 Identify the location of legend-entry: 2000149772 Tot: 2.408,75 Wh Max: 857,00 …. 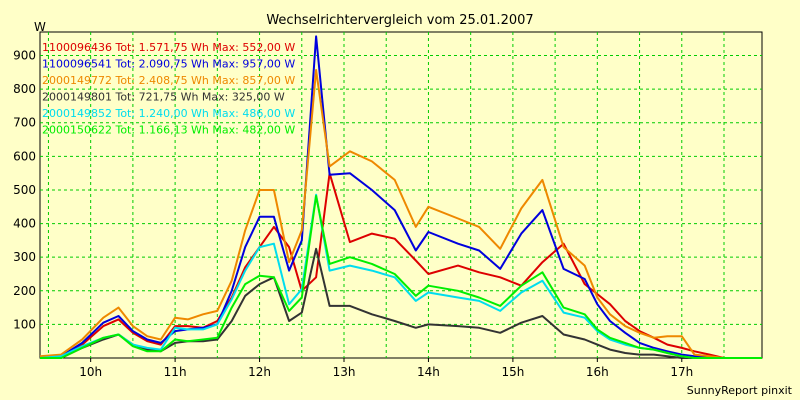
(168, 80).